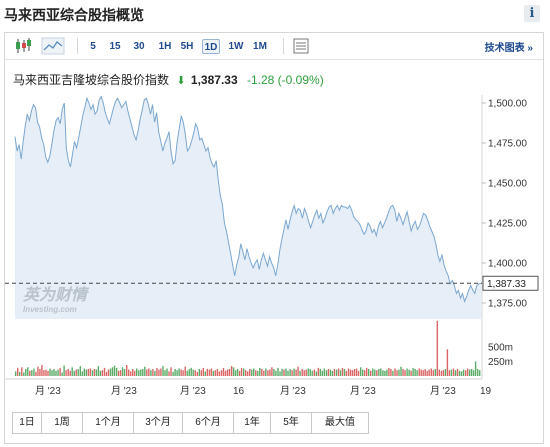  What do you see at coordinates (115, 46) in the screenshot?
I see `timeframe-button: 15` at bounding box center [115, 46].